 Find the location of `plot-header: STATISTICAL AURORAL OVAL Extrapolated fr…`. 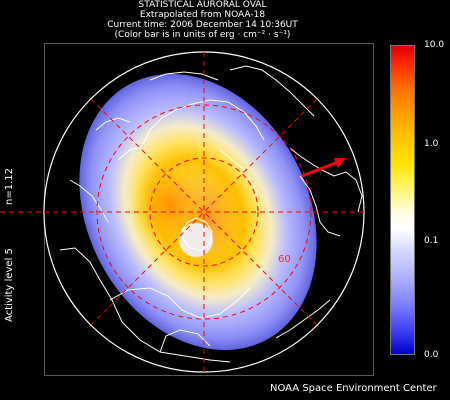

plot-header: STATISTICAL AURORAL OVAL Extrapolated fr… is located at coordinates (202, 20).